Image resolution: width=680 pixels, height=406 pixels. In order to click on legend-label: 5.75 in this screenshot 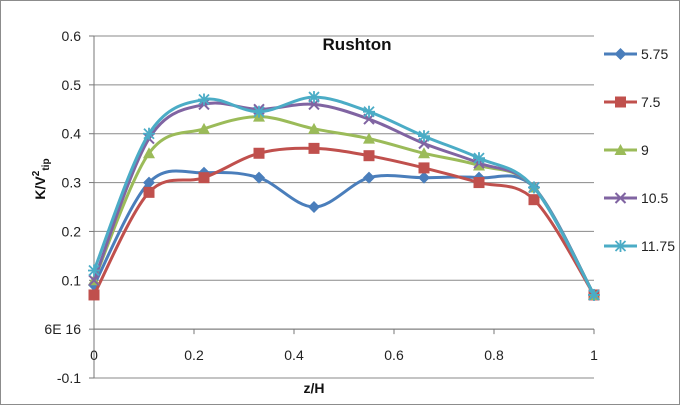, I will do `click(654, 54)`.